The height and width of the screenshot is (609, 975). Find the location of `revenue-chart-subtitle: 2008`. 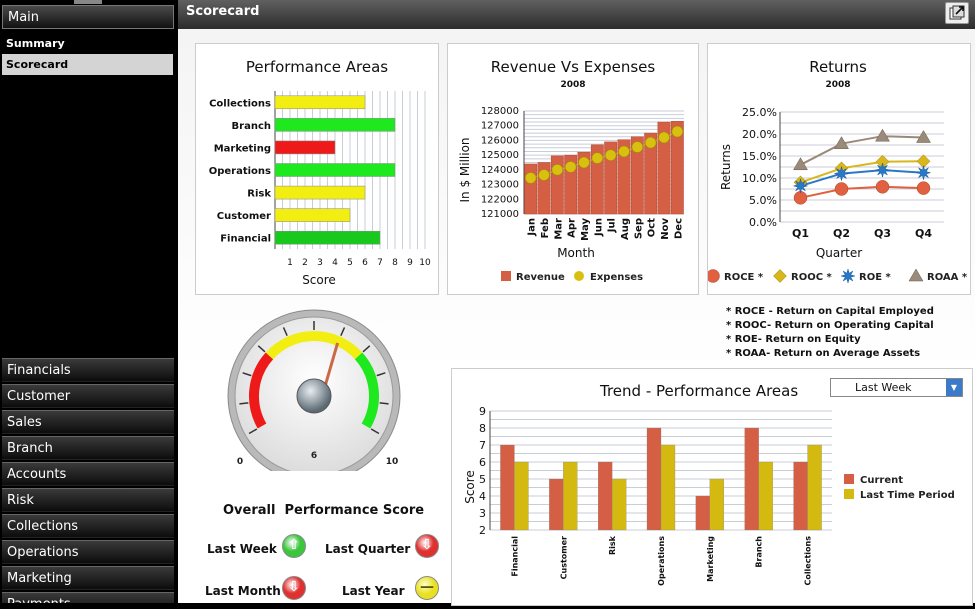

revenue-chart-subtitle: 2008 is located at coordinates (572, 85).